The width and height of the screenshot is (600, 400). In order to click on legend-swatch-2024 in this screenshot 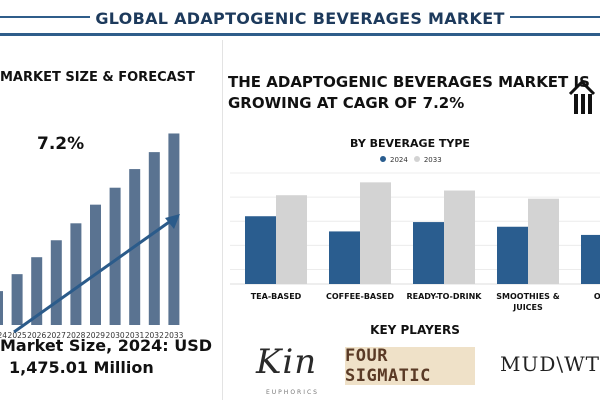, I will do `click(383, 159)`.